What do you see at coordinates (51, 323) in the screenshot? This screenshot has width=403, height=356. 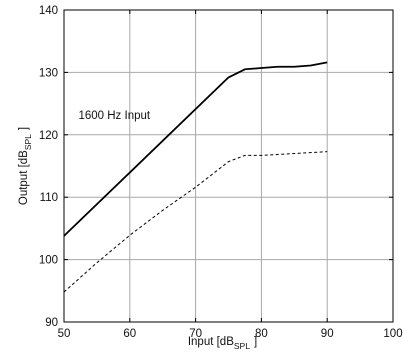 I see `y-tick-label: 90` at bounding box center [51, 323].